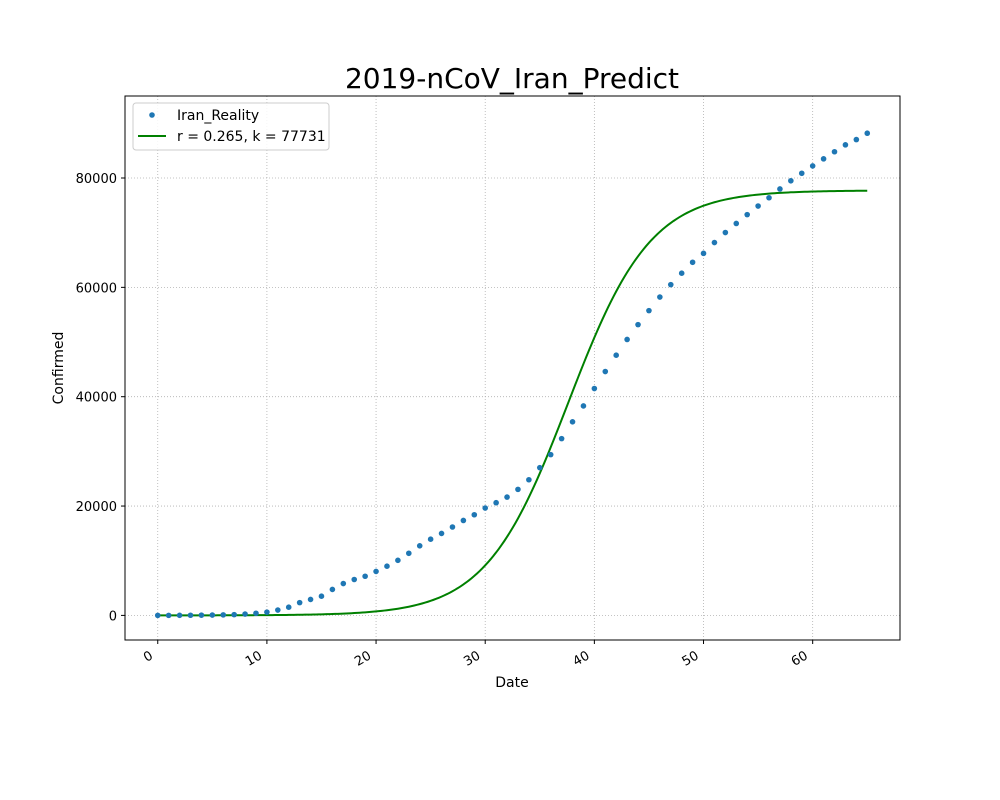 The image size is (1000, 800). Describe the element at coordinates (254, 658) in the screenshot. I see `x-tick-label: 10` at that location.